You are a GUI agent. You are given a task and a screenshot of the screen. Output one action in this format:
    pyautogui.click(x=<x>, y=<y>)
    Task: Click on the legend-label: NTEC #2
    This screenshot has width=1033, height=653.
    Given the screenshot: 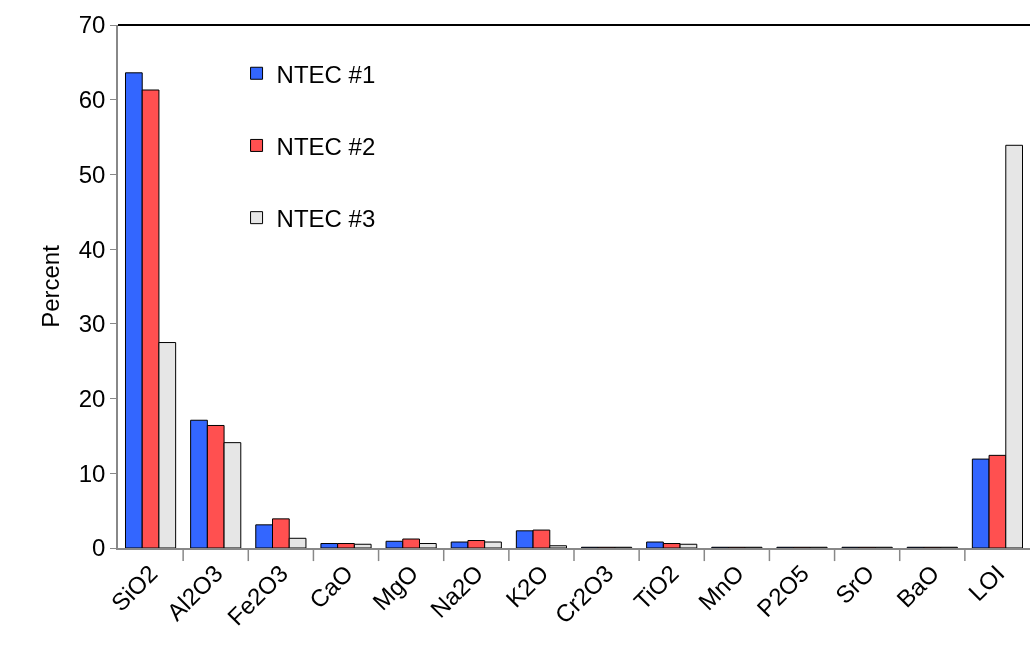 What is the action you would take?
    pyautogui.click(x=326, y=146)
    